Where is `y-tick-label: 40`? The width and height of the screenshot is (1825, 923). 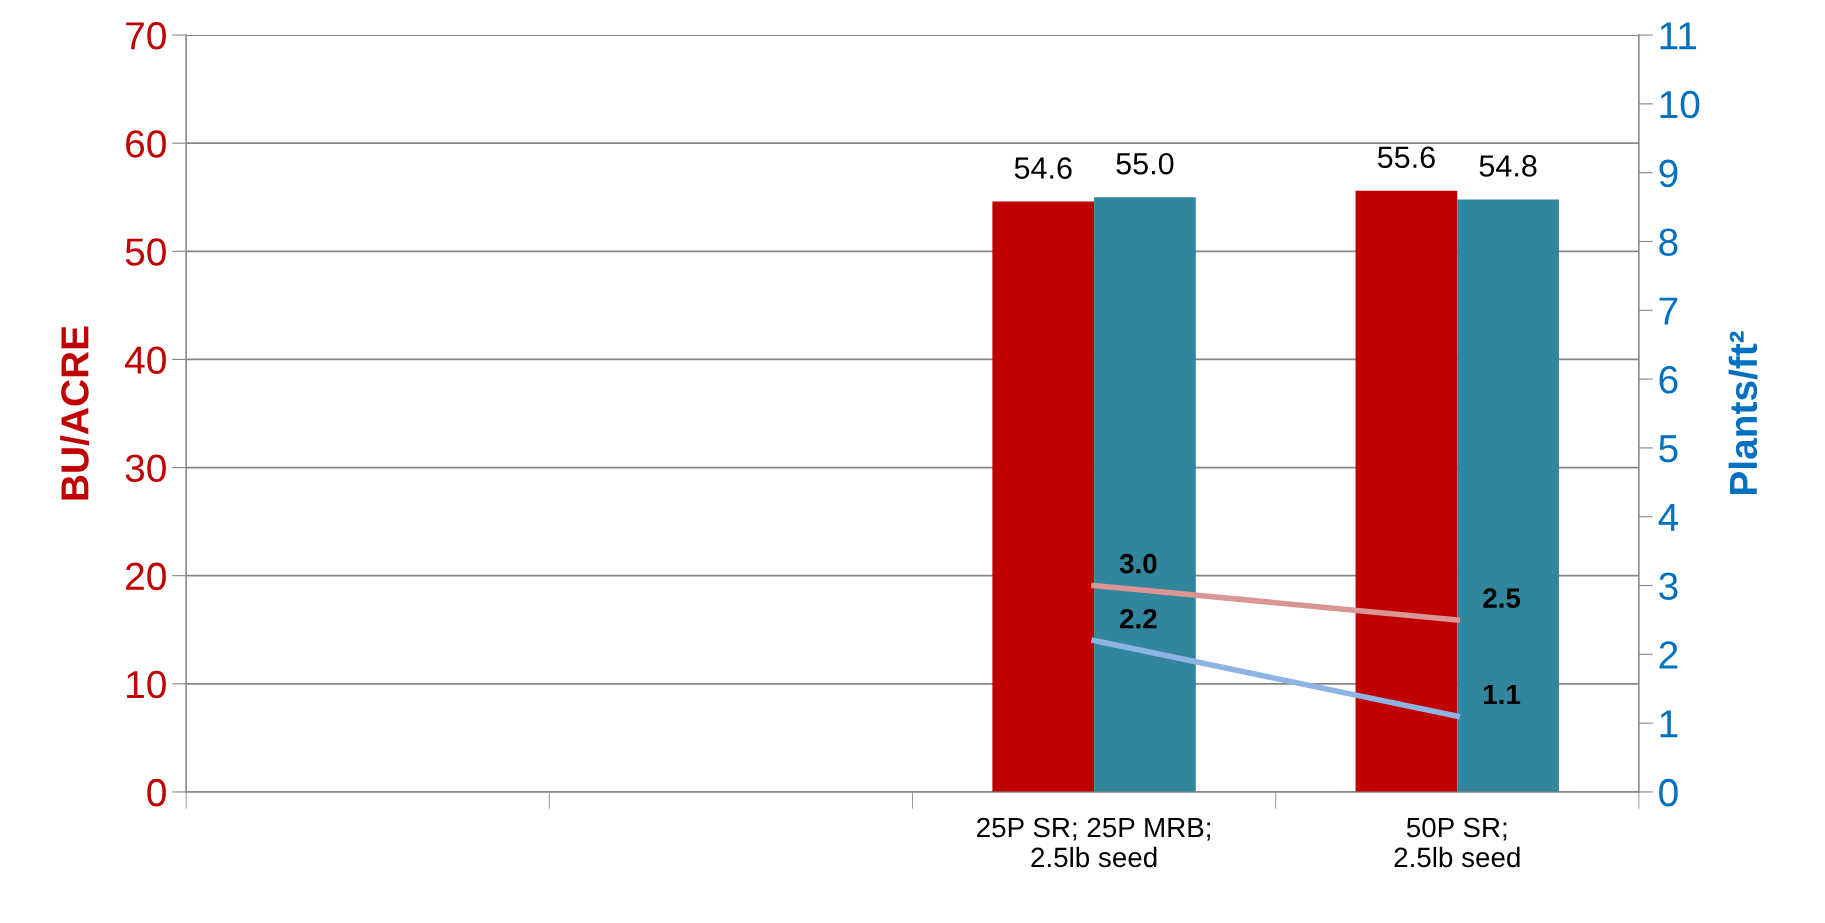 y-tick-label: 40 is located at coordinates (145, 360).